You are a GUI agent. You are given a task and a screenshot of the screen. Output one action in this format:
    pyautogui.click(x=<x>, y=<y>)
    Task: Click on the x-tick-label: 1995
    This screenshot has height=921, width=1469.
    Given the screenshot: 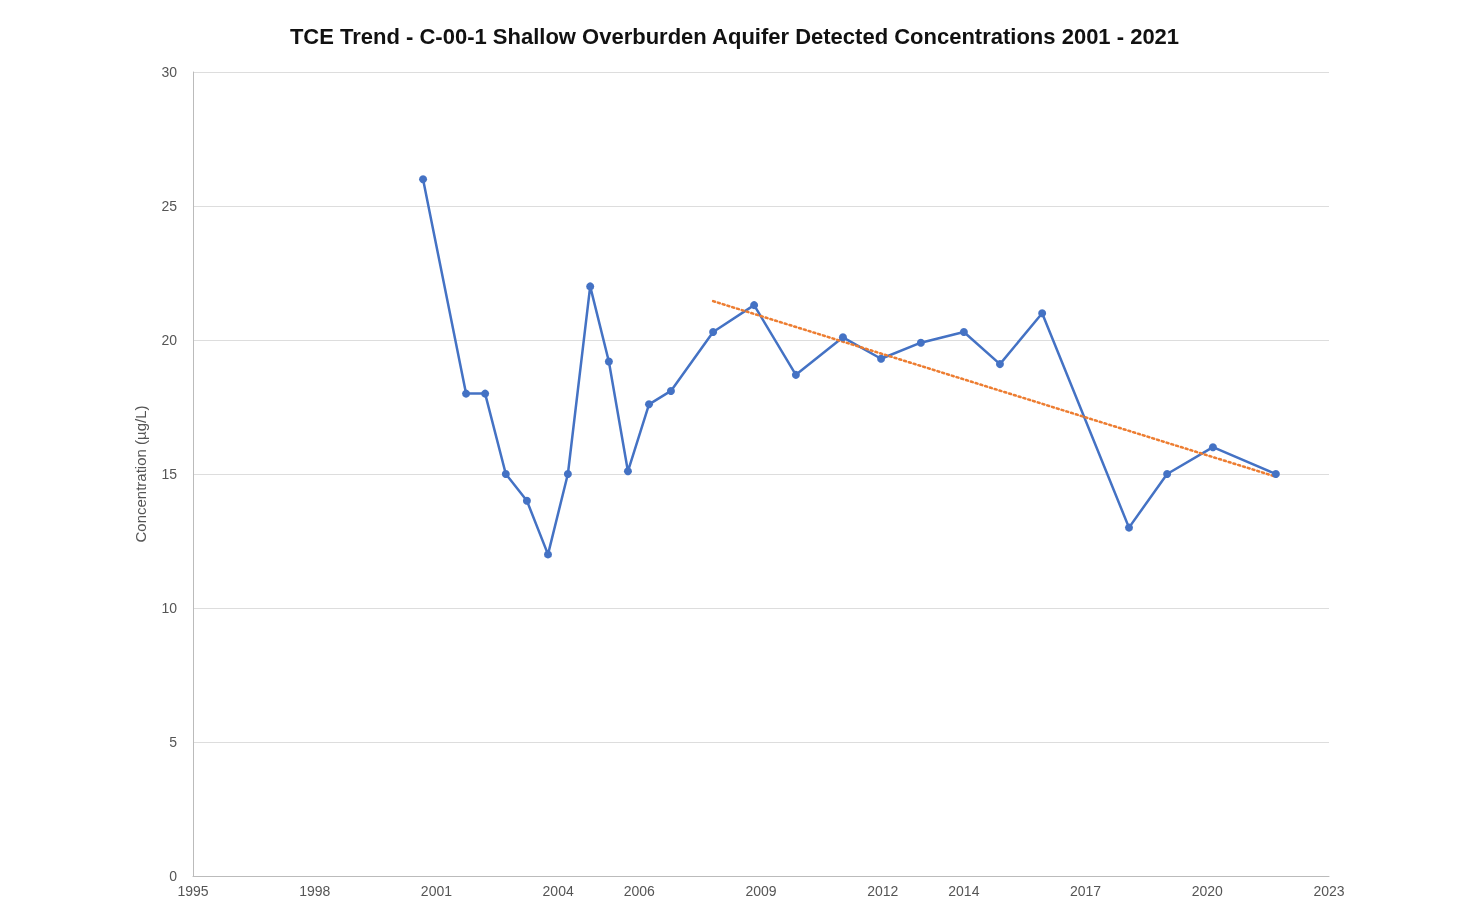 What is the action you would take?
    pyautogui.click(x=193, y=891)
    